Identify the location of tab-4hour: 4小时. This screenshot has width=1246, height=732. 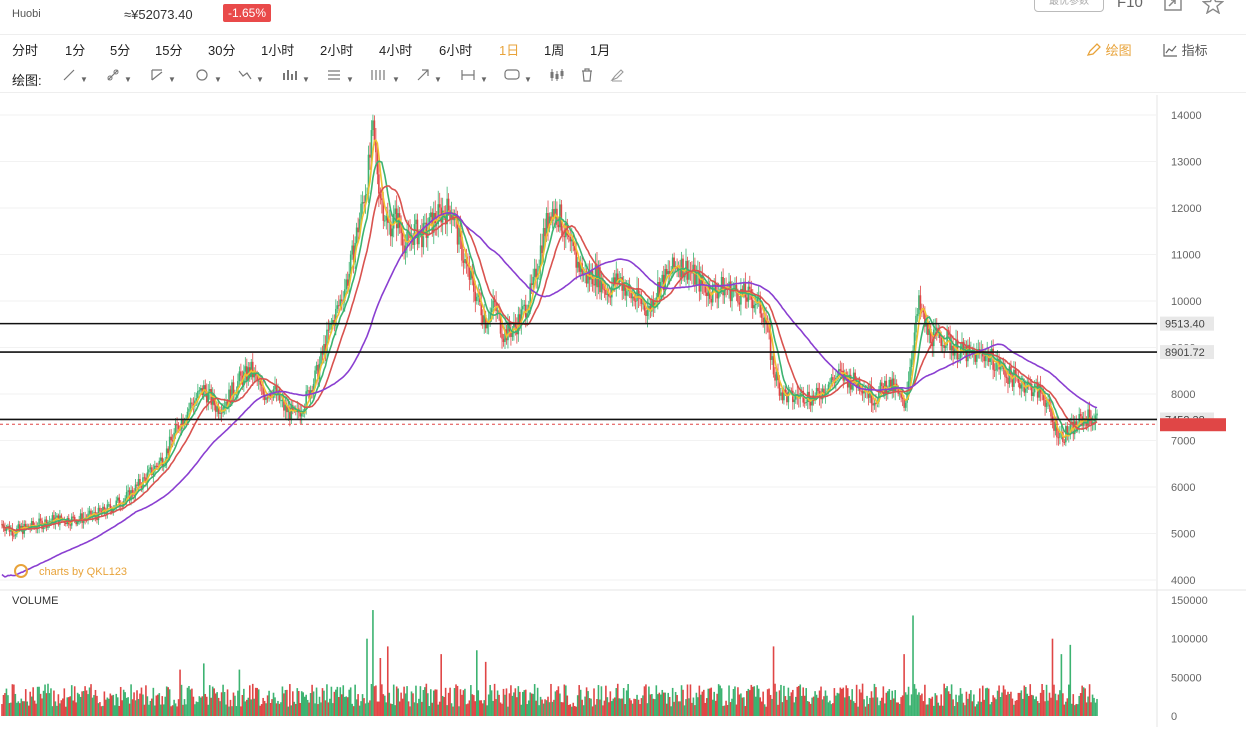
(396, 50).